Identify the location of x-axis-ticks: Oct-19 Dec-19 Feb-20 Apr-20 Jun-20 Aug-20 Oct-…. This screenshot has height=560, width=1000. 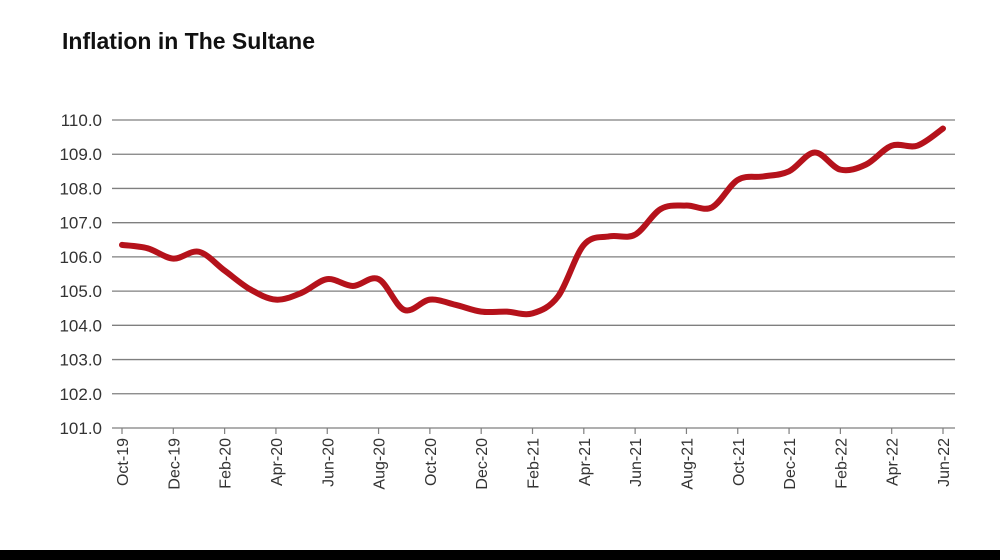
(534, 459).